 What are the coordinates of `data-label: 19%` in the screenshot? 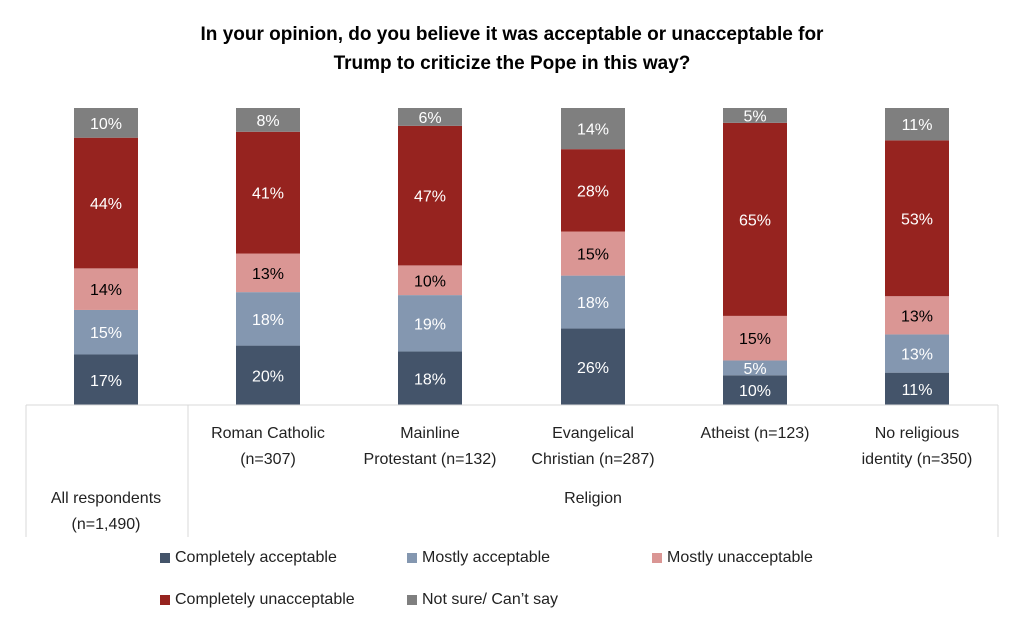 It's located at (430, 324).